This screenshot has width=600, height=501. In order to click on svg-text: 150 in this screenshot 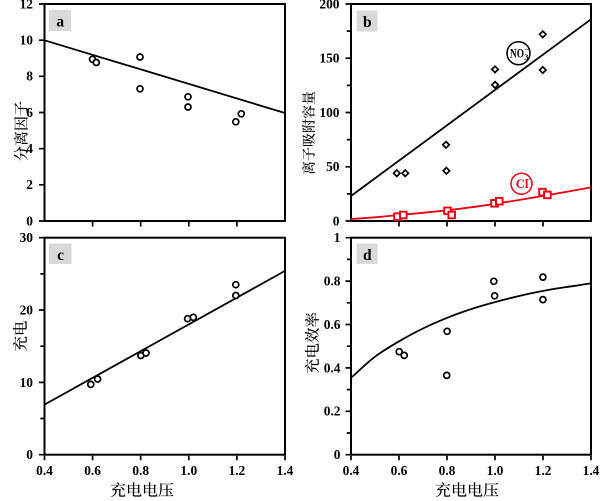, I will do `click(329, 58)`.